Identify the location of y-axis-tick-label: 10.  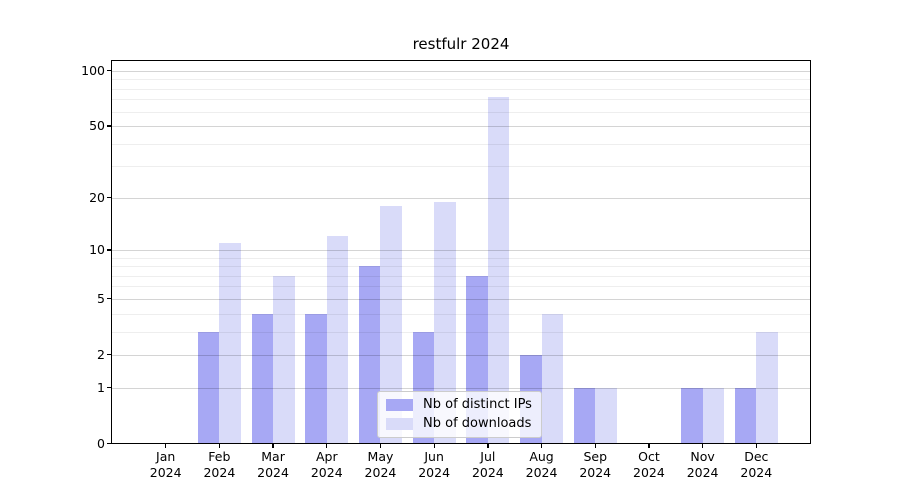
(97, 249).